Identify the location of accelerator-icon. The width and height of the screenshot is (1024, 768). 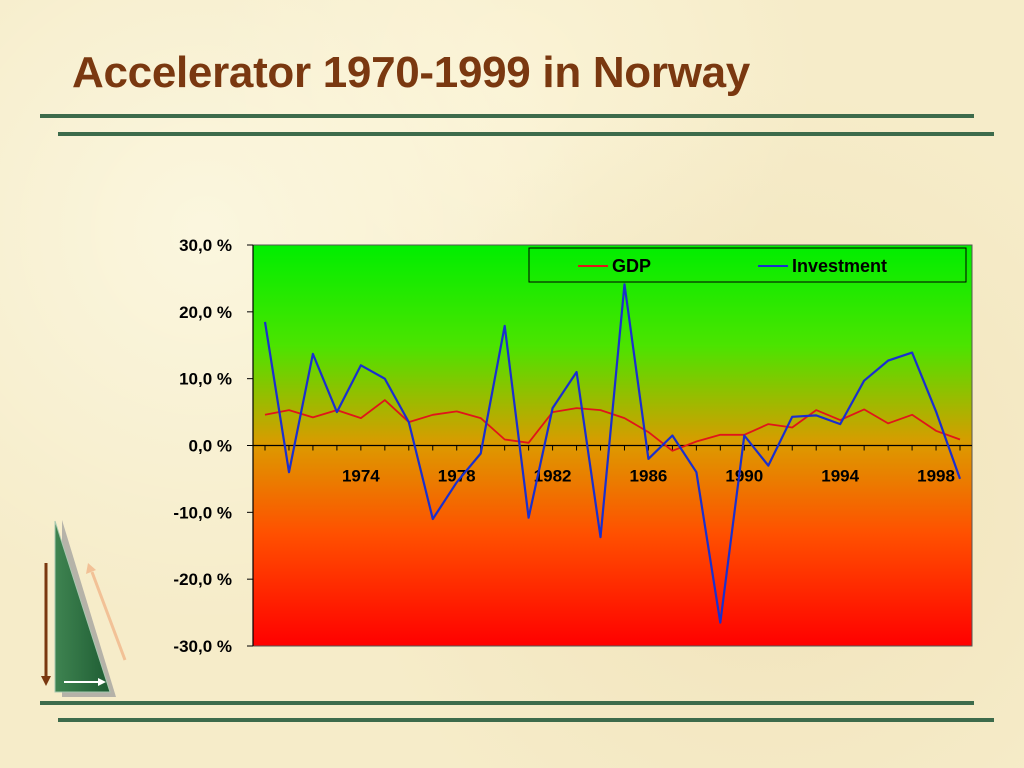
(84, 608).